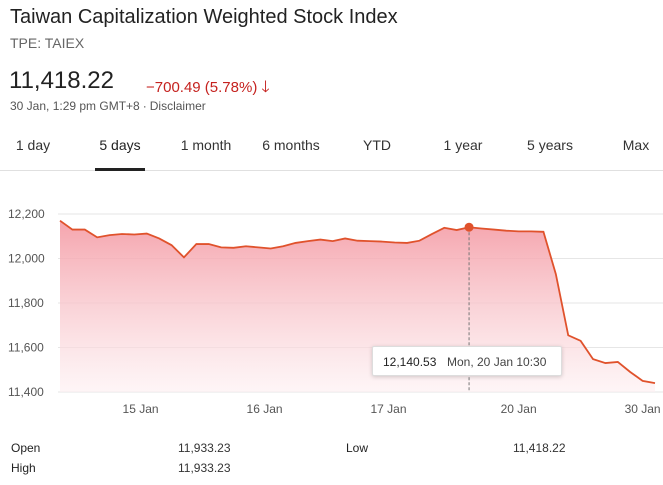  Describe the element at coordinates (469, 227) in the screenshot. I see `hover-point` at that location.